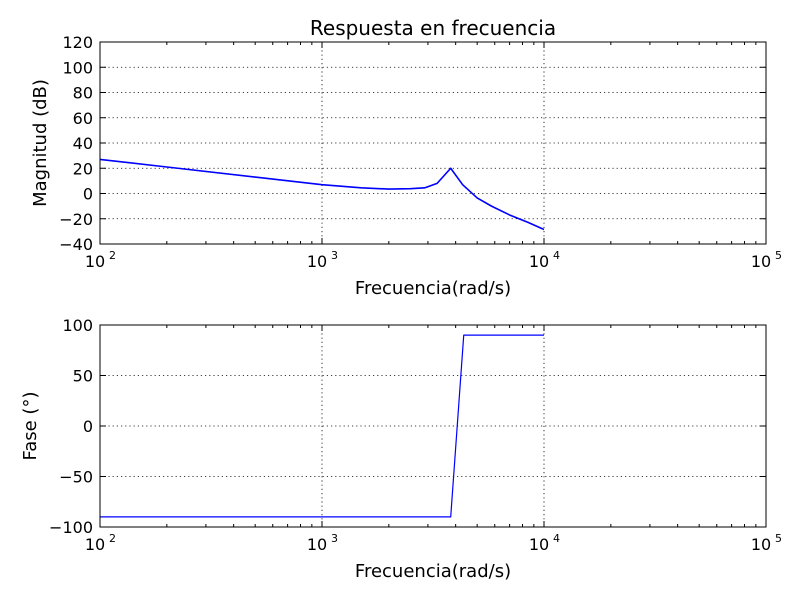  What do you see at coordinates (76, 477) in the screenshot?
I see `phase-y-tick-label: −50` at bounding box center [76, 477].